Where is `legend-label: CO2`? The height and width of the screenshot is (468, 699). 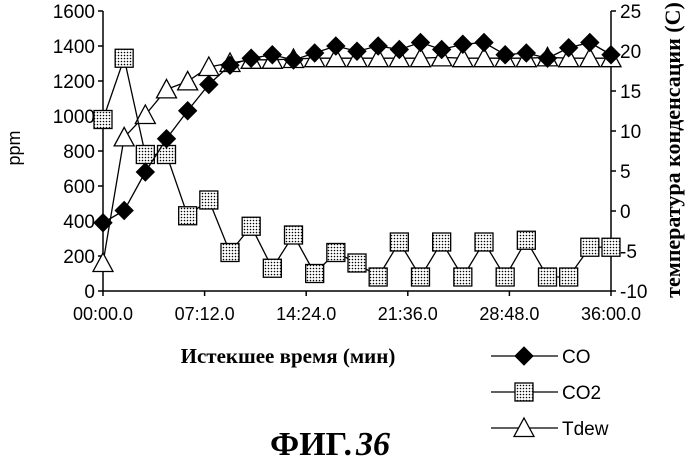 legend-label: CO2 is located at coordinates (581, 393).